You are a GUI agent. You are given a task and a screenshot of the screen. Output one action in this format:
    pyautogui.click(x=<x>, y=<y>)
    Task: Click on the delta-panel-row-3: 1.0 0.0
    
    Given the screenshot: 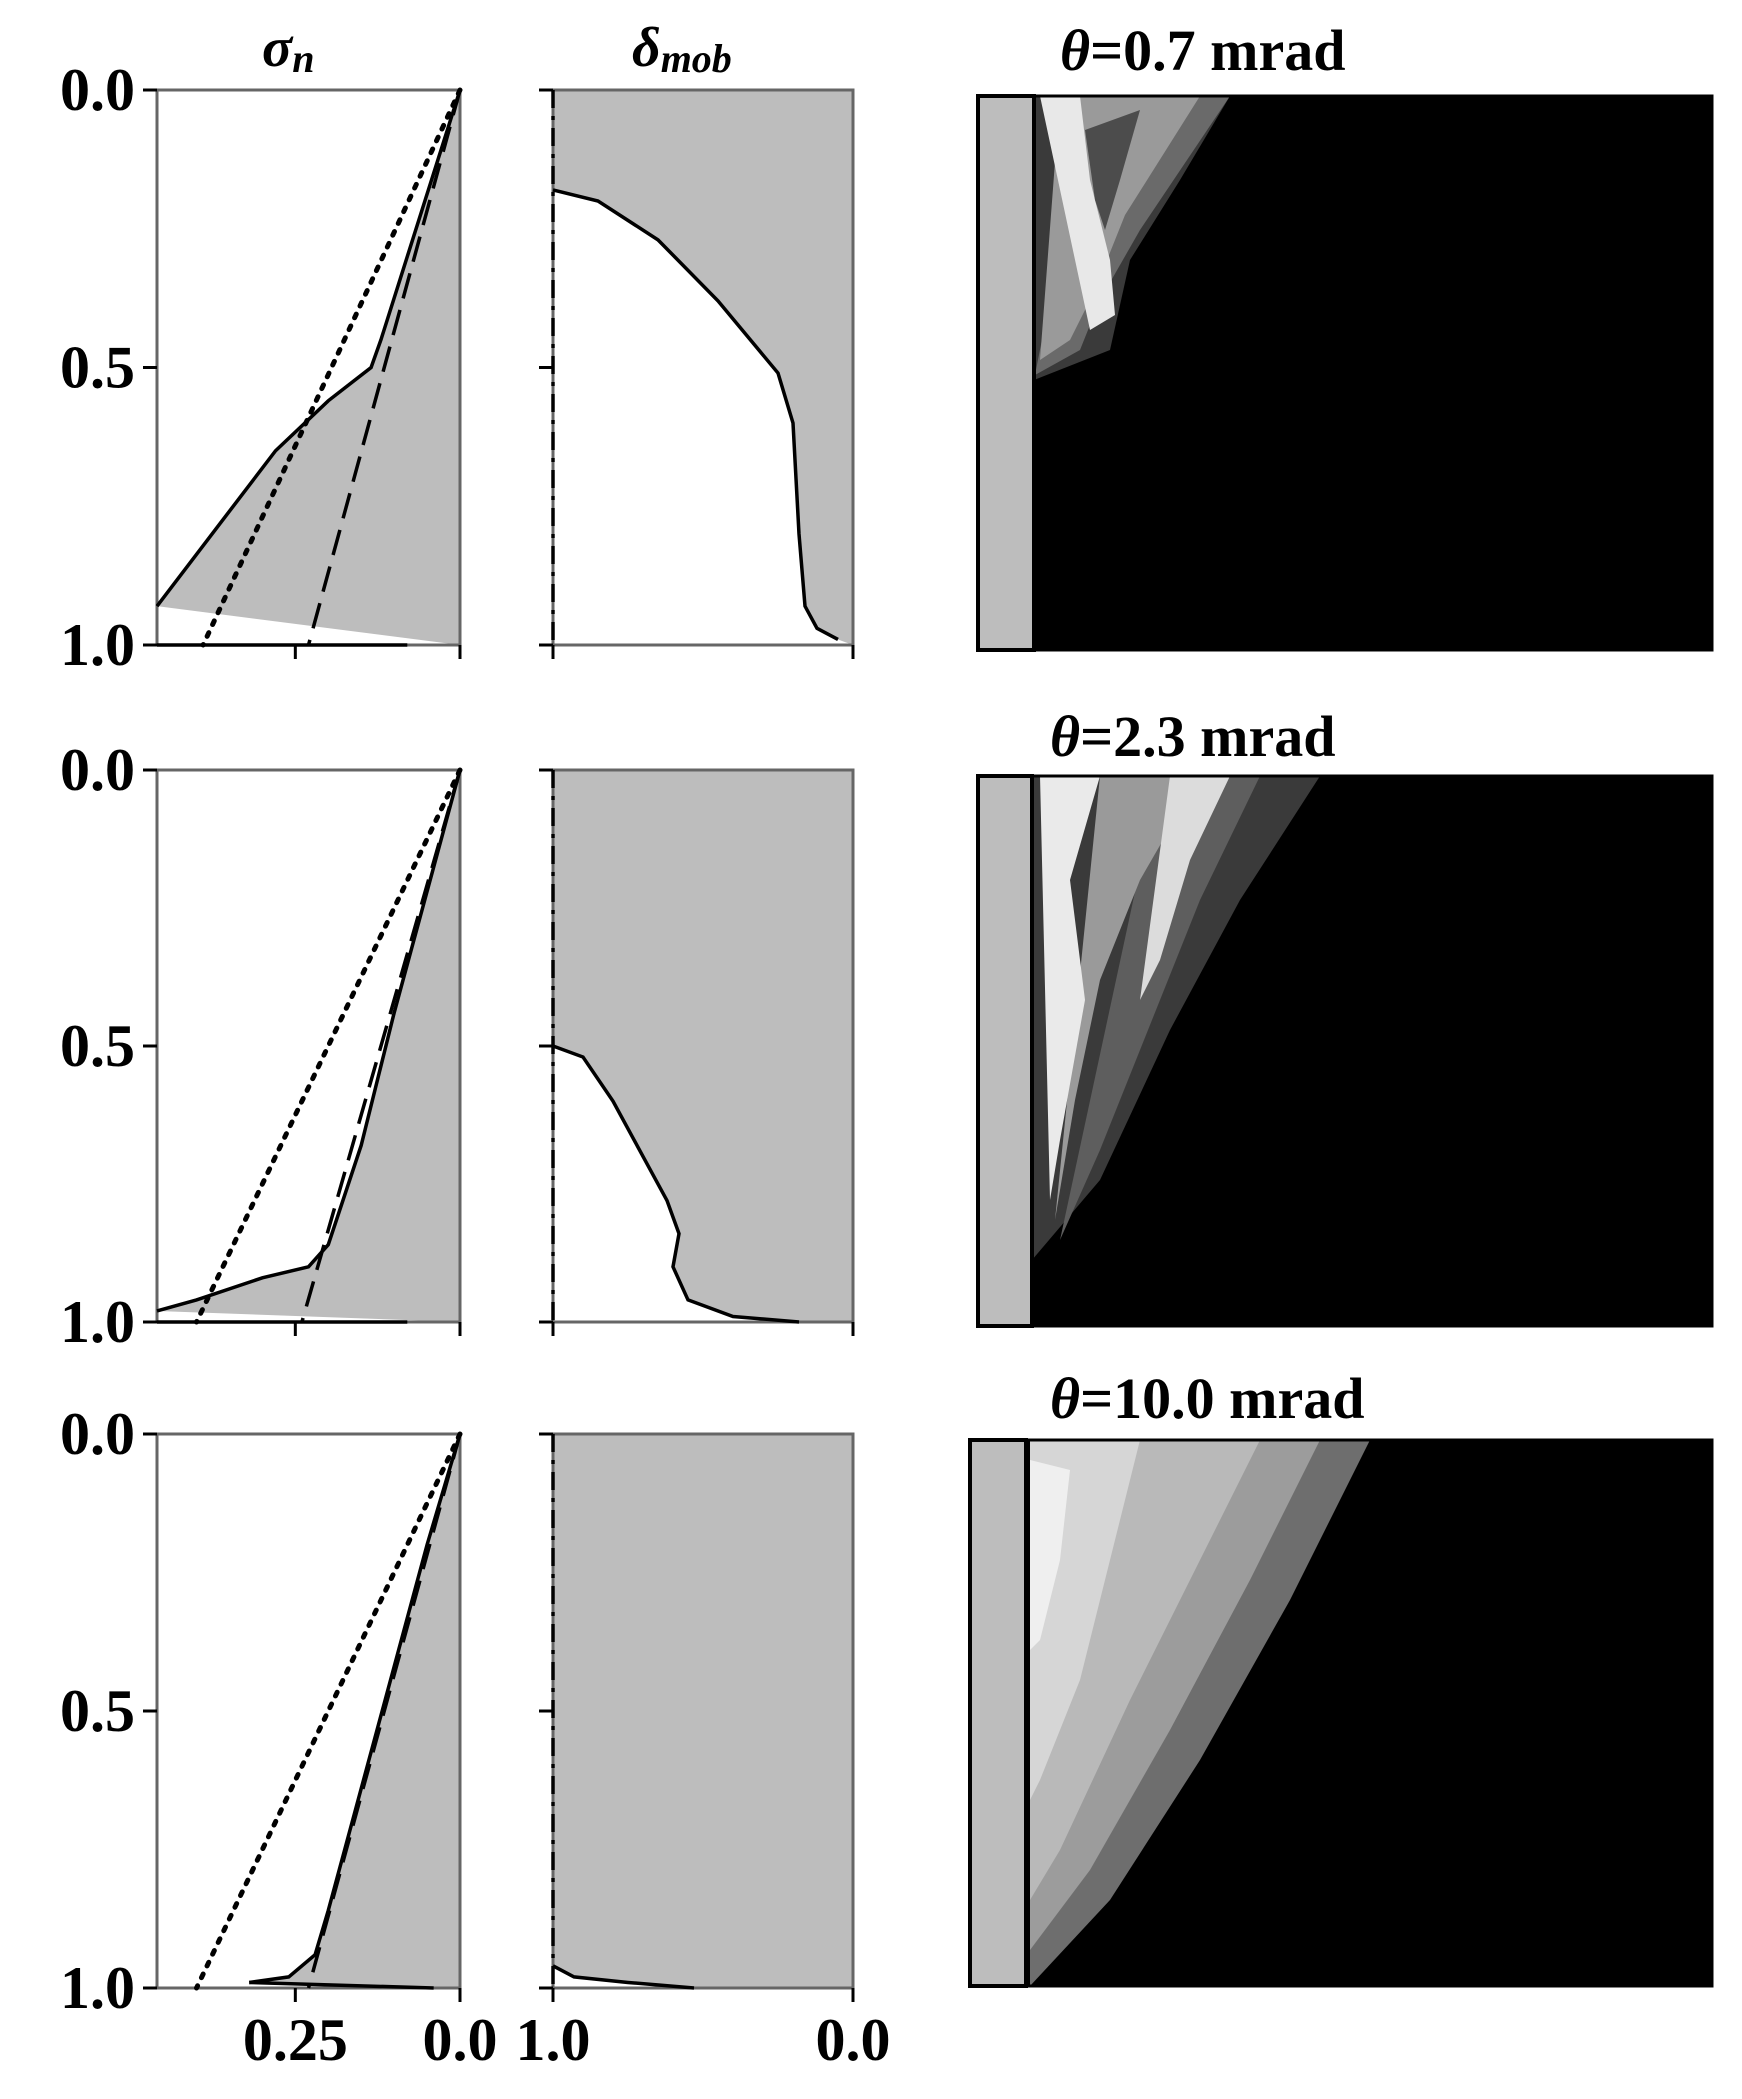 What is the action you would take?
    pyautogui.click(x=703, y=1752)
    